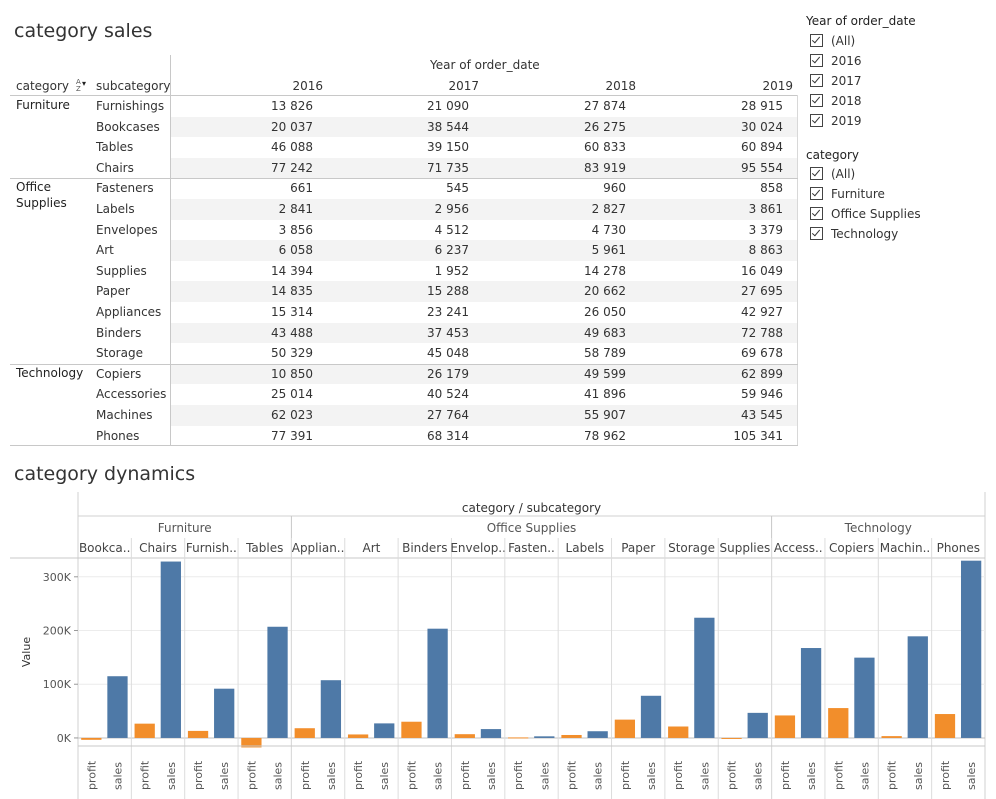 Image resolution: width=996 pixels, height=799 pixels. I want to click on value-cell: 42 927, so click(762, 312).